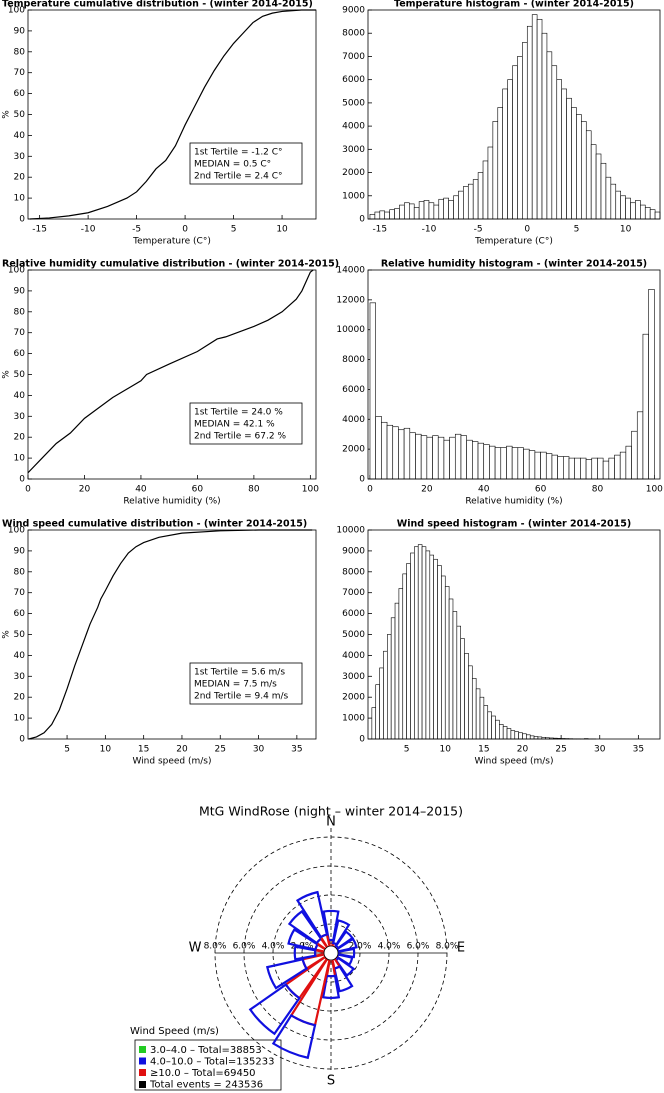 The image size is (664, 1093). What do you see at coordinates (514, 634) in the screenshot?
I see `plot-frame` at bounding box center [514, 634].